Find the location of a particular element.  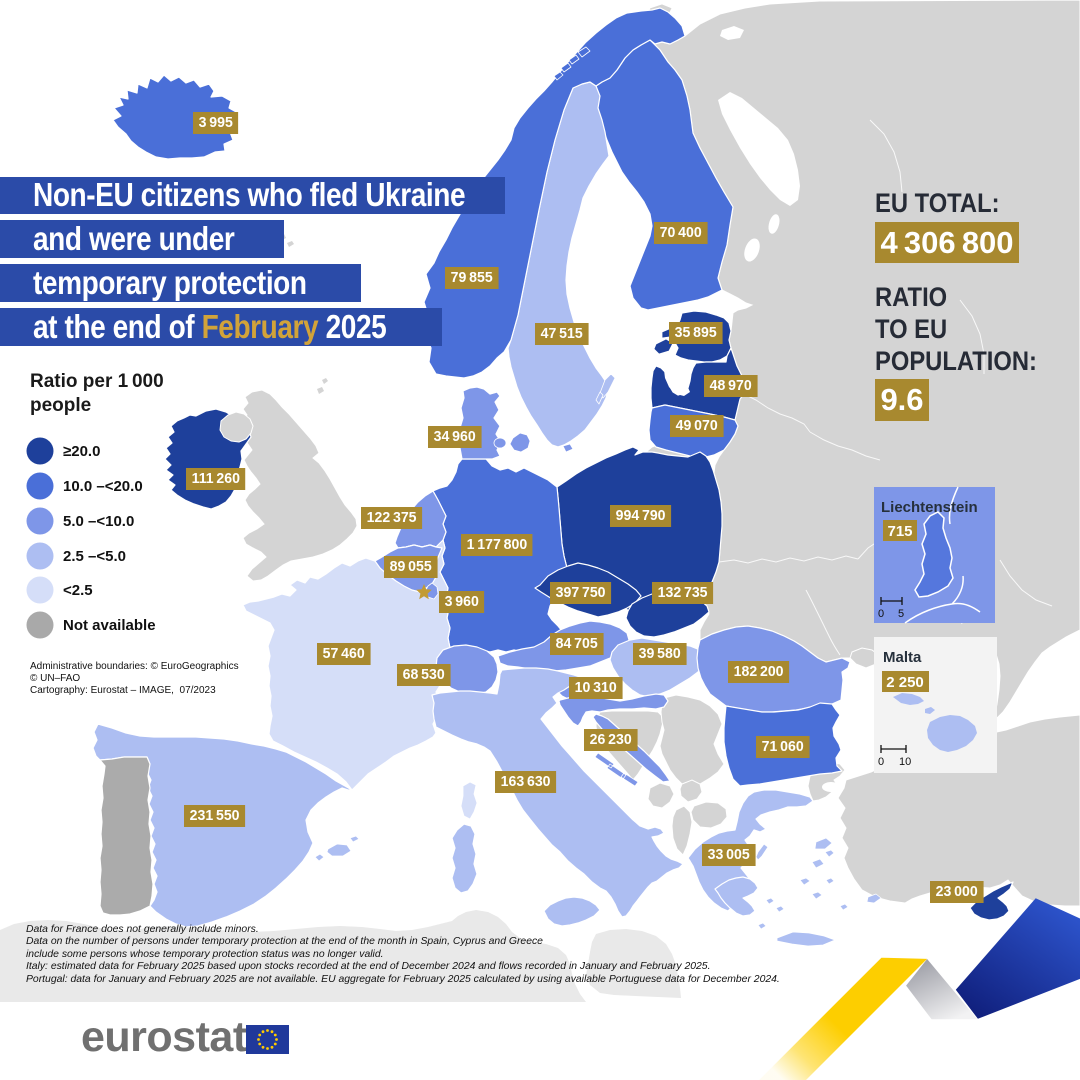

svg-text: 5 is located at coordinates (901, 614).